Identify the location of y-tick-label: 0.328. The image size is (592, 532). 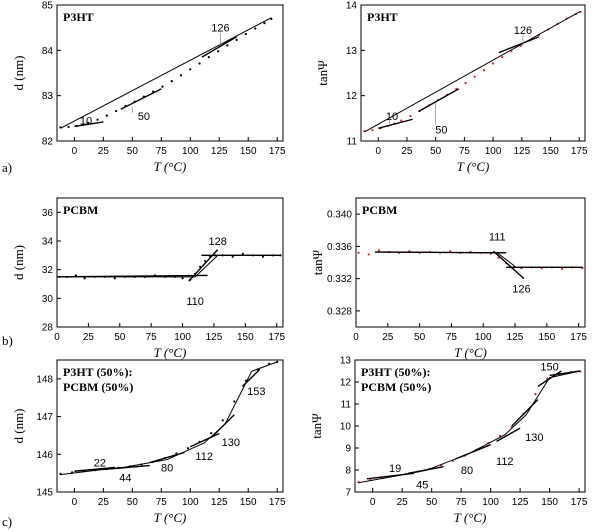
(339, 311).